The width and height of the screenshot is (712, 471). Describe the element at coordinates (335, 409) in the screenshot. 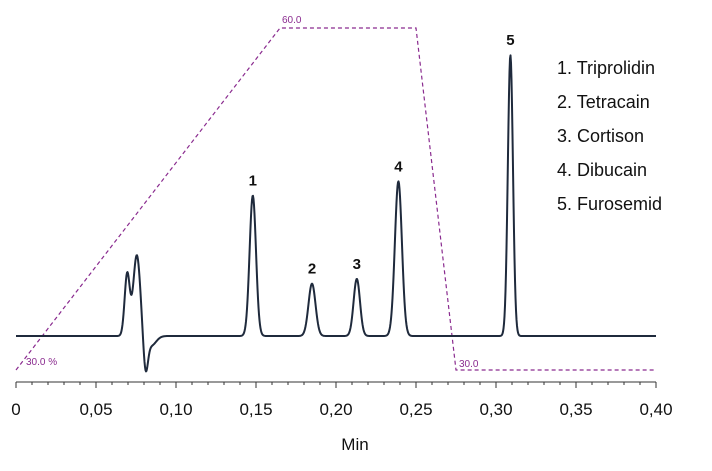

I see `x-tick-label: 0,20` at that location.